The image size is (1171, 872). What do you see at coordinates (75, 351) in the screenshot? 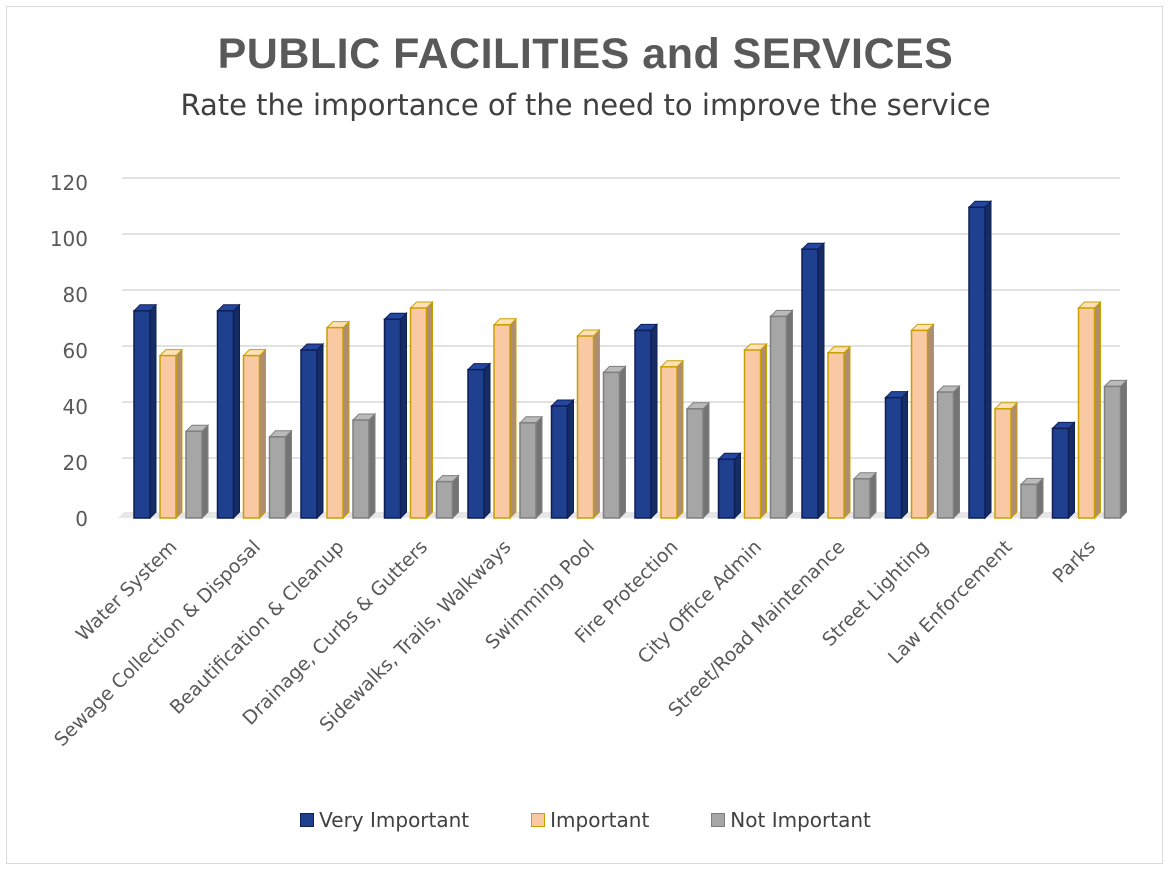
I see `y-tick-label: 60` at bounding box center [75, 351].